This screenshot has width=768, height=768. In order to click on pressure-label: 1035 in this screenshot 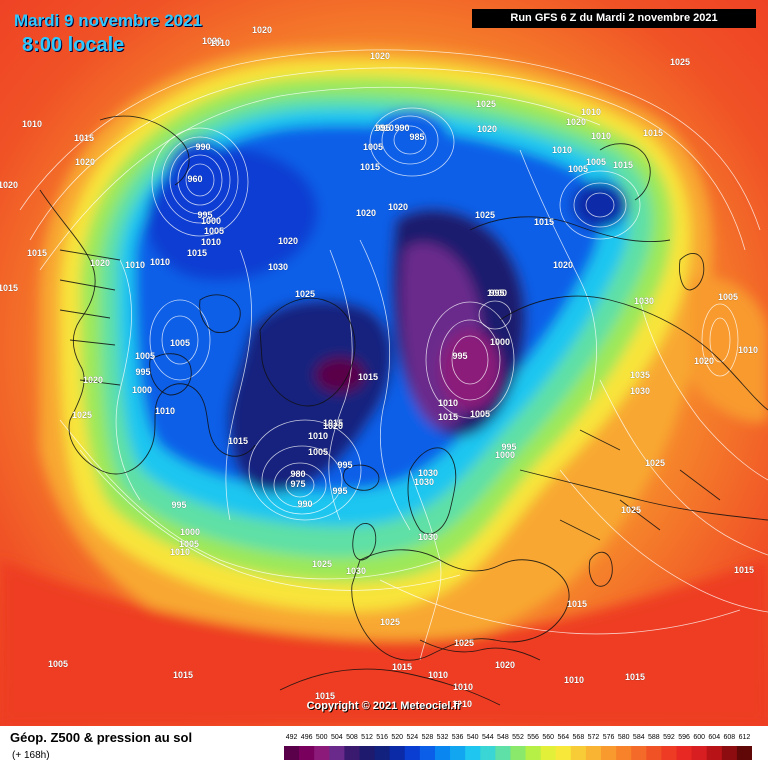, I will do `click(640, 375)`.